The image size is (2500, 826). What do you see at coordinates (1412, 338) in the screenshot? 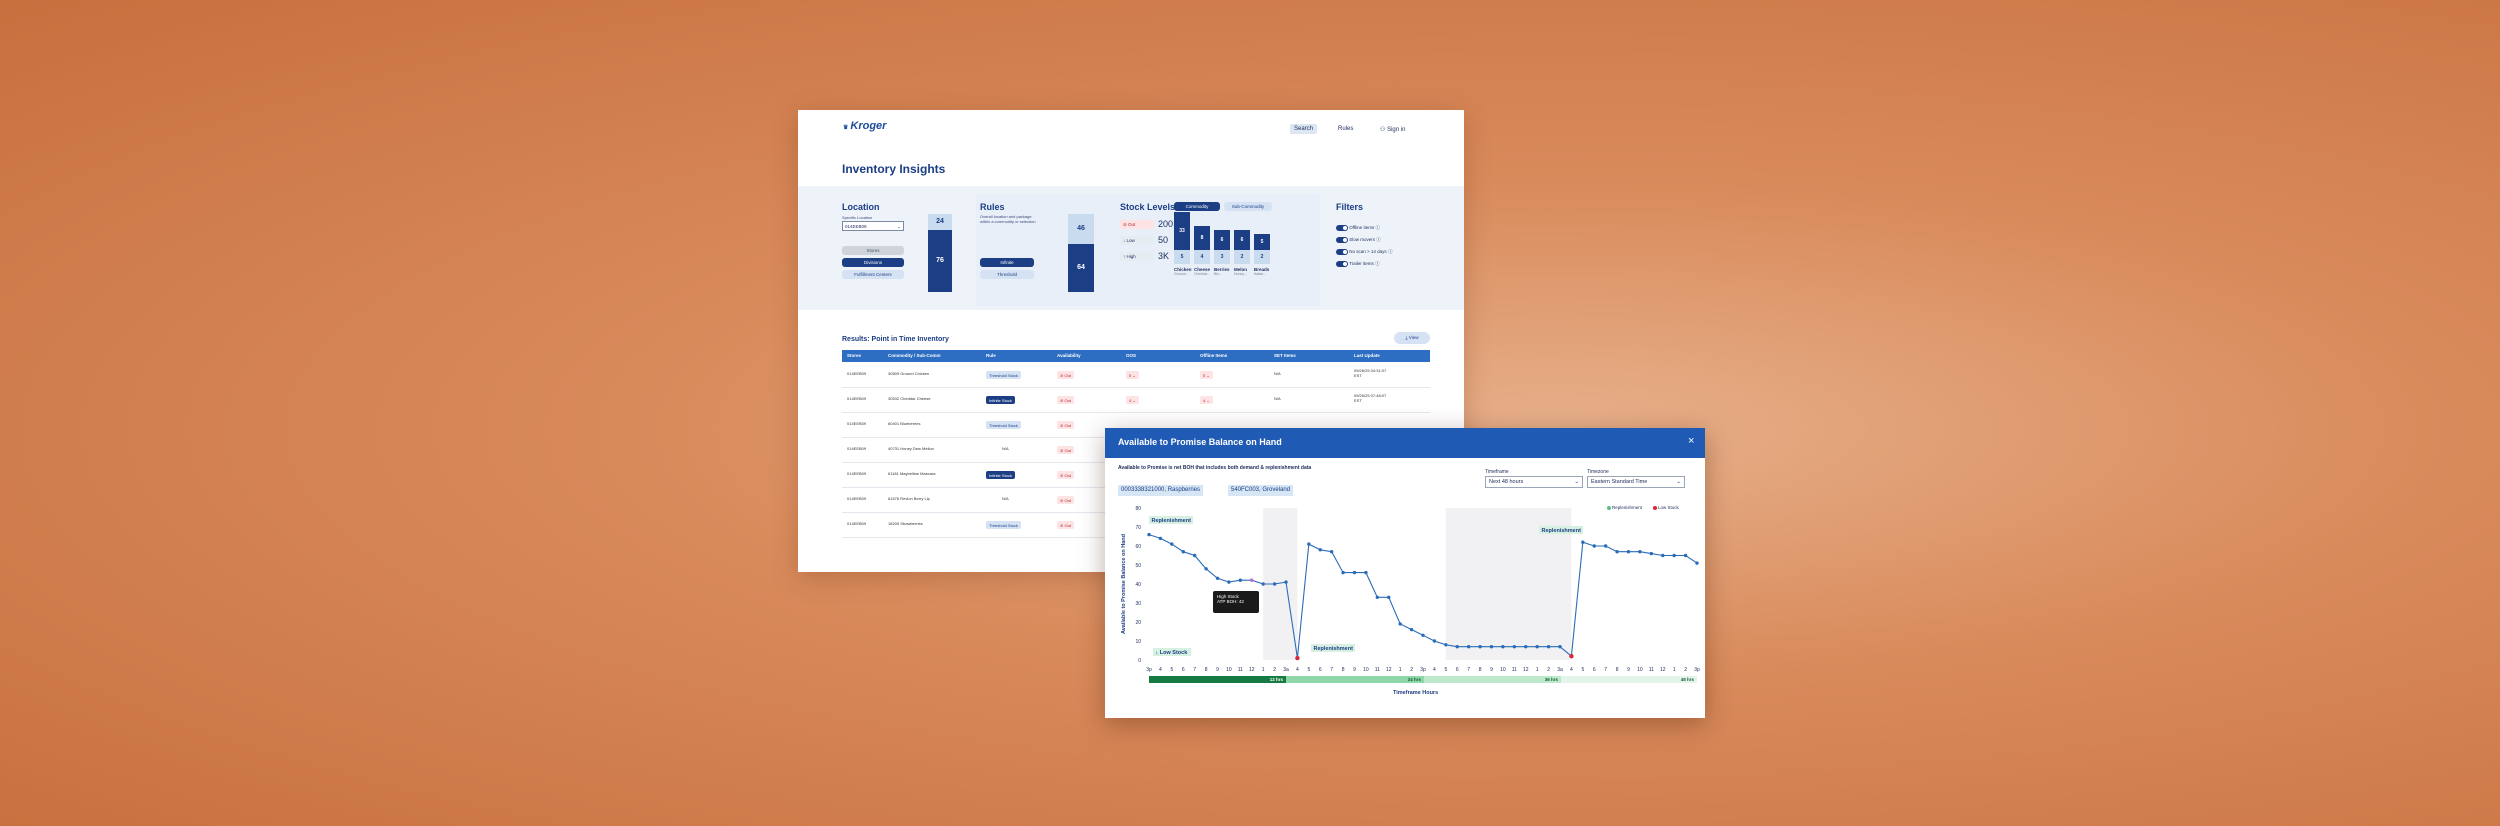
I see `view-button: ⤓ View` at bounding box center [1412, 338].